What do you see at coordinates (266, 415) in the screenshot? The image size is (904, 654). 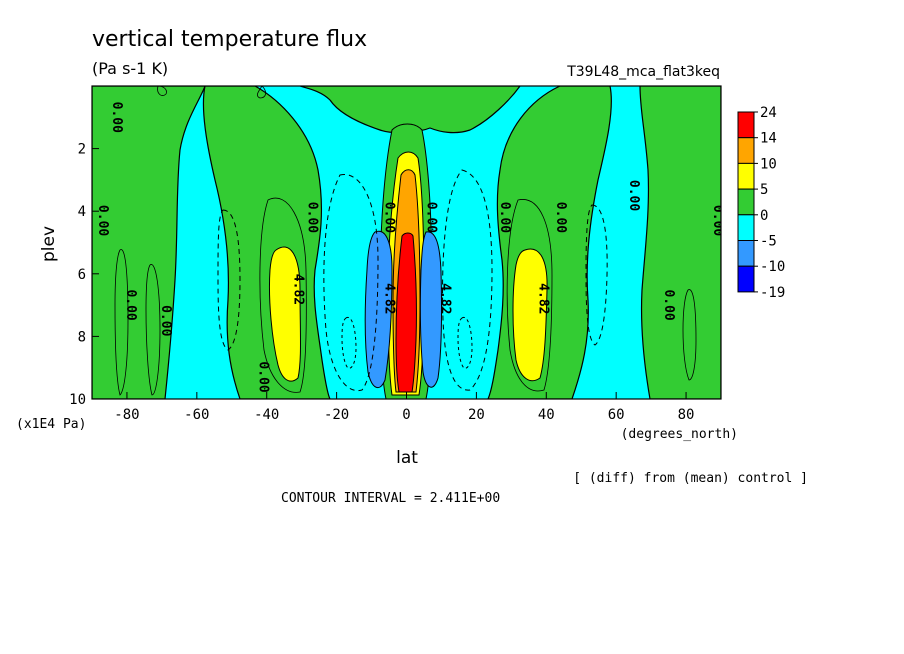 I see `x-tick-label: -40` at bounding box center [266, 415].